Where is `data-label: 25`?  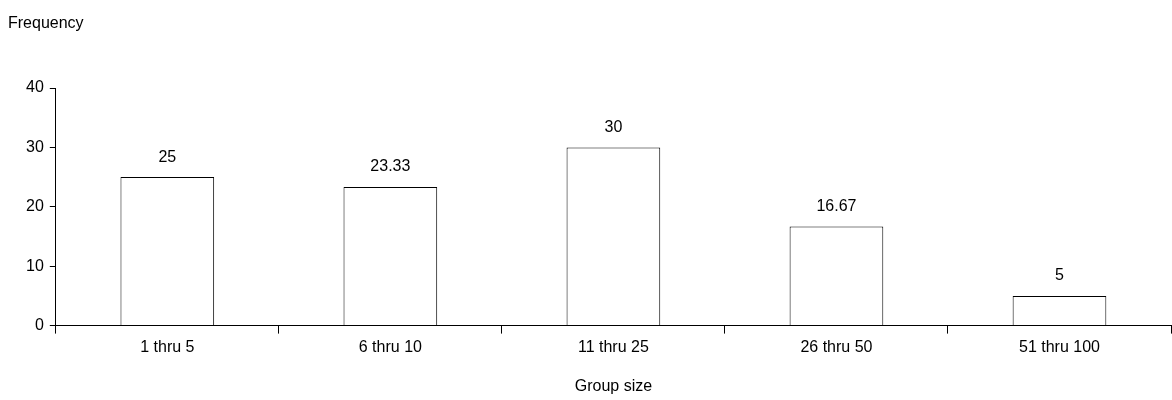 data-label: 25 is located at coordinates (167, 156).